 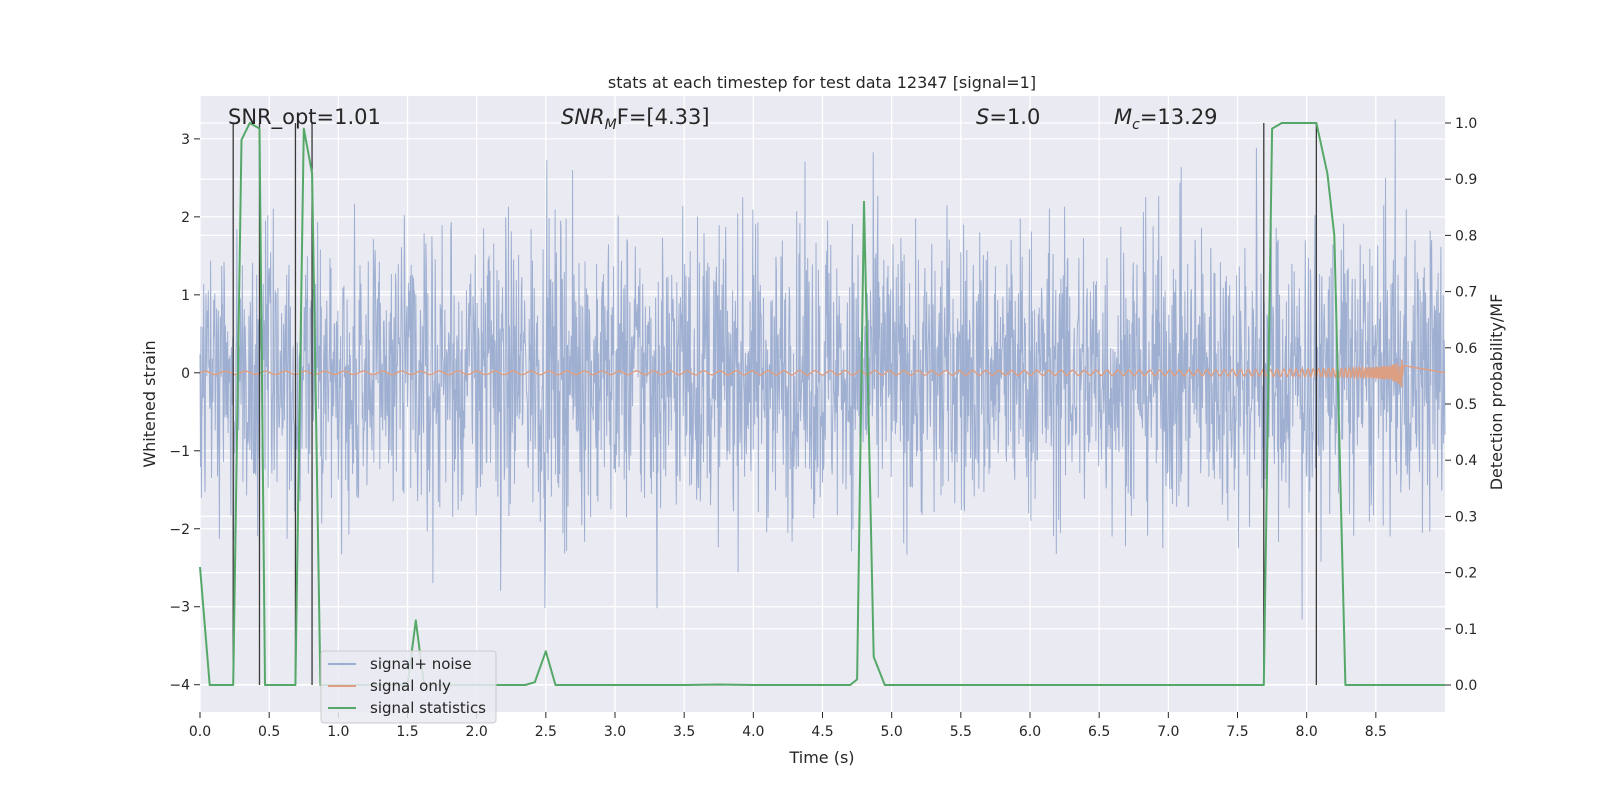 I want to click on x-tick-label: 6.0, so click(x=1030, y=732).